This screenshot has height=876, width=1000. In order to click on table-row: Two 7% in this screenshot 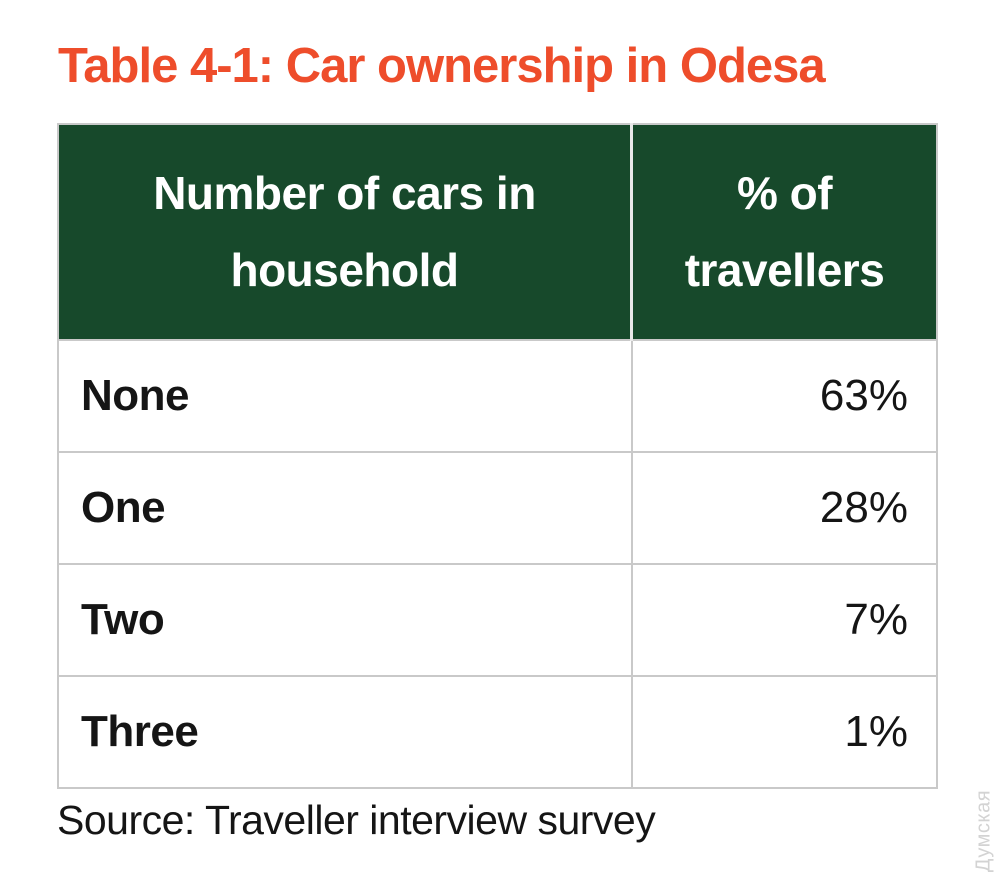, I will do `click(497, 620)`.